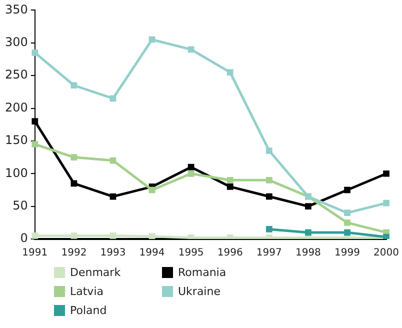 Image resolution: width=402 pixels, height=328 pixels. I want to click on y-tick-label: 350, so click(16, 9).